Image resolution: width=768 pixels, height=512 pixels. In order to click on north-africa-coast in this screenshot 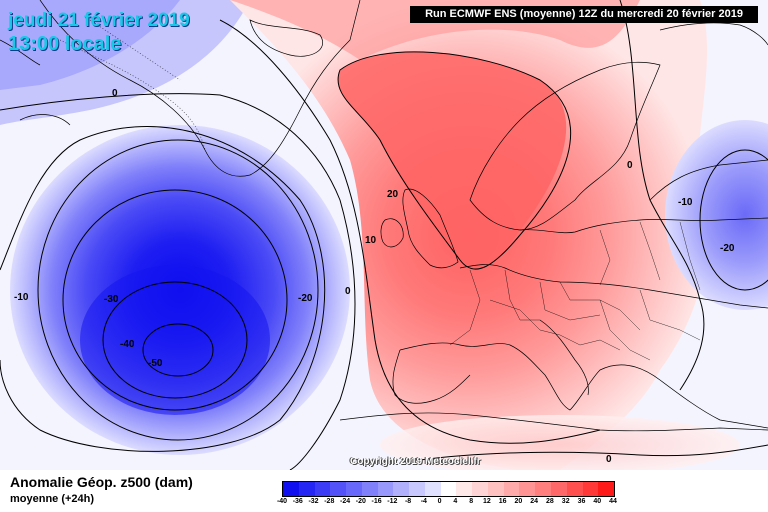, I will do `click(553, 422)`.